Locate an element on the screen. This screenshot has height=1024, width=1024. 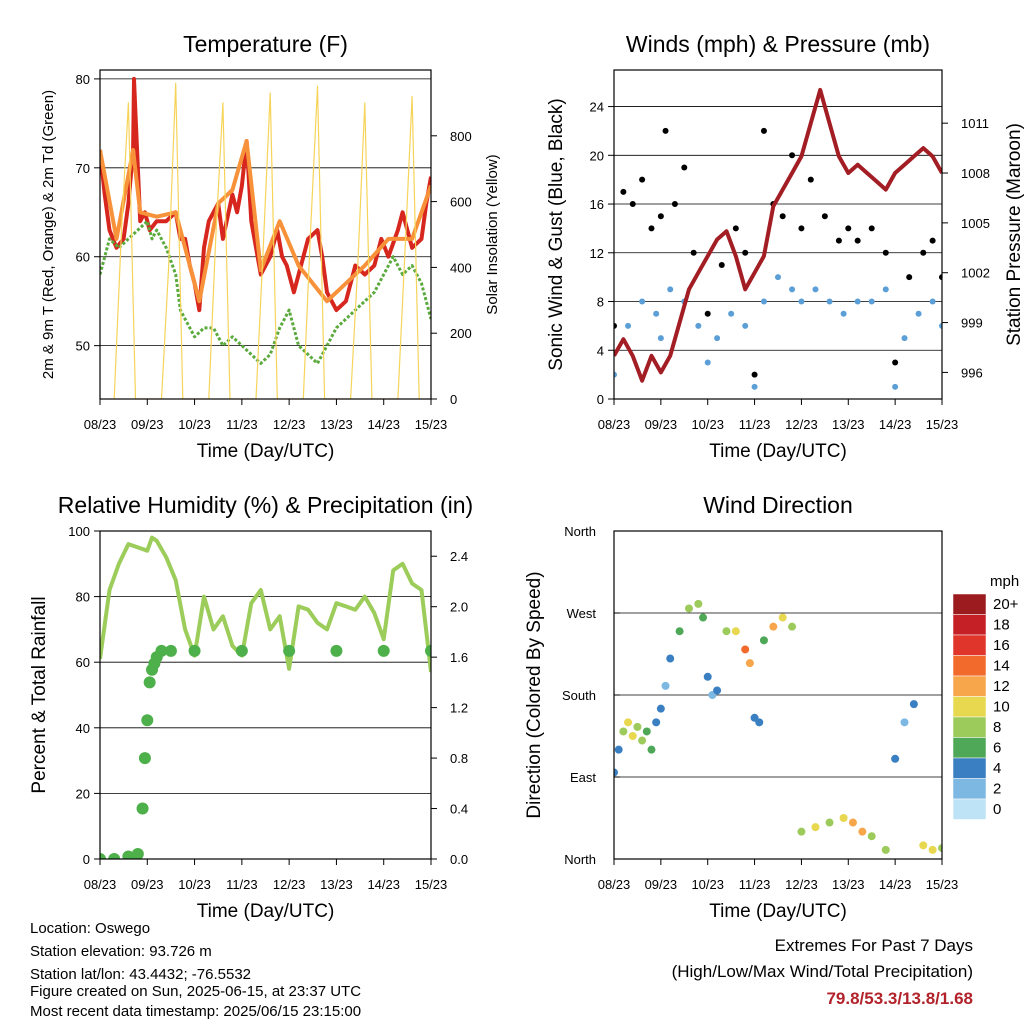
plot-frame is located at coordinates (265, 695).